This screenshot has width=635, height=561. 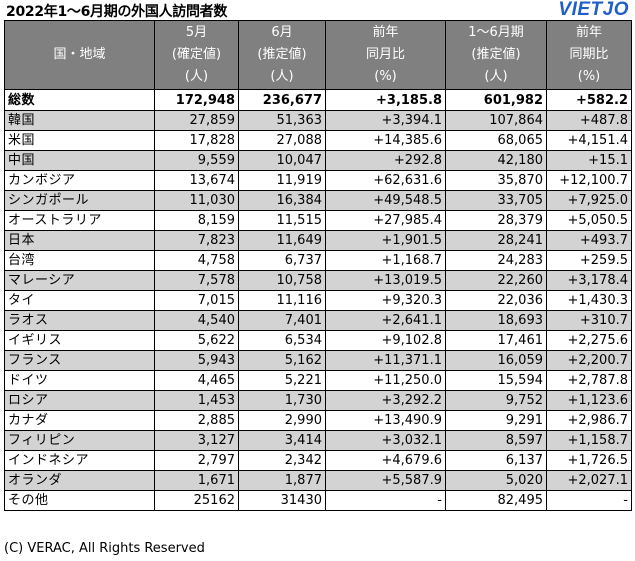 I want to click on value-cell: 4,758, so click(x=196, y=260).